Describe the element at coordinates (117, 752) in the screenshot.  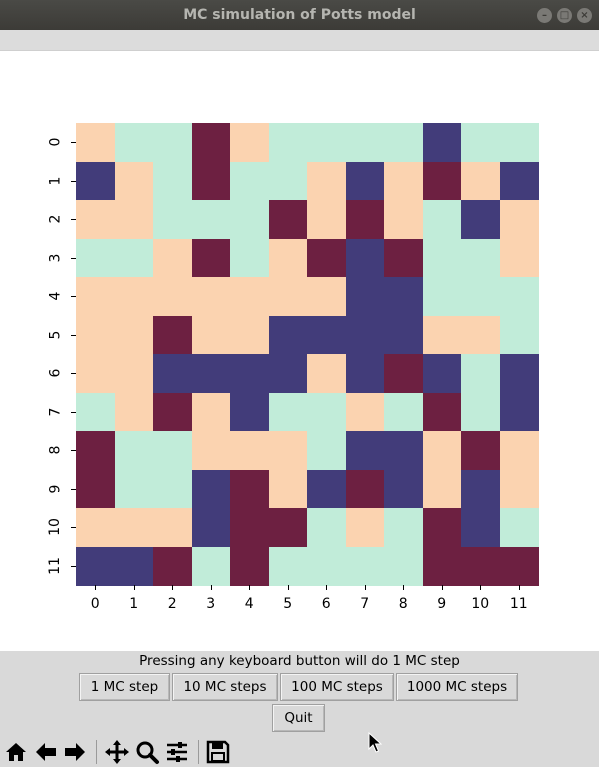
I see `pan-icon` at that location.